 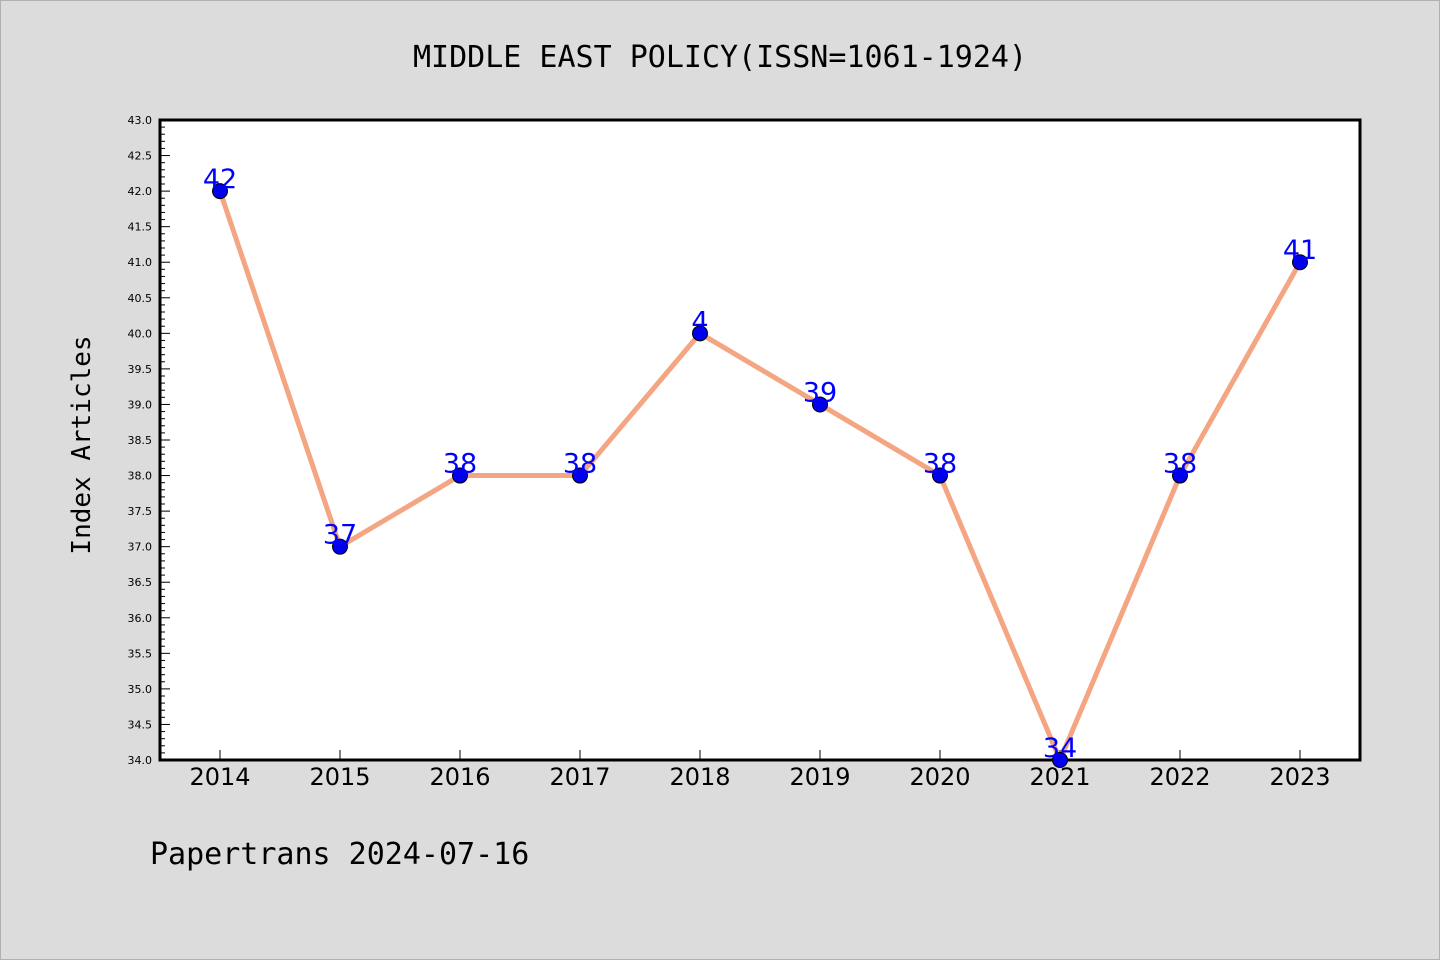 What do you see at coordinates (140, 618) in the screenshot?
I see `y-tick-label: 36.0` at bounding box center [140, 618].